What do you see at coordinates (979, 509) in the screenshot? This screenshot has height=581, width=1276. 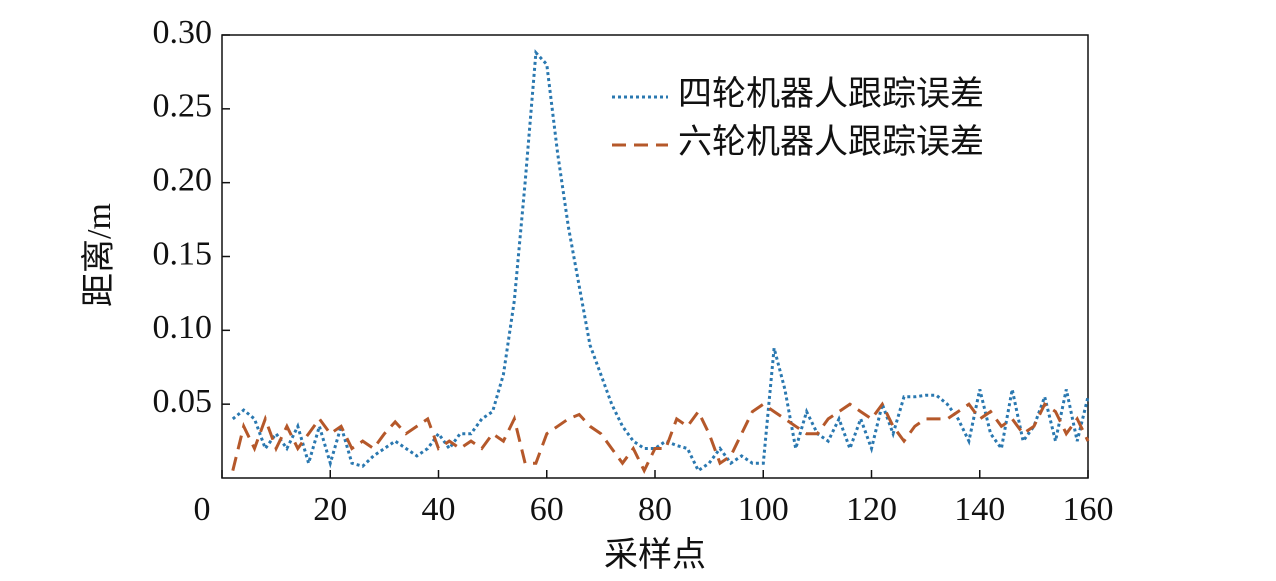 I see `x-tick-label: 140` at bounding box center [979, 509].